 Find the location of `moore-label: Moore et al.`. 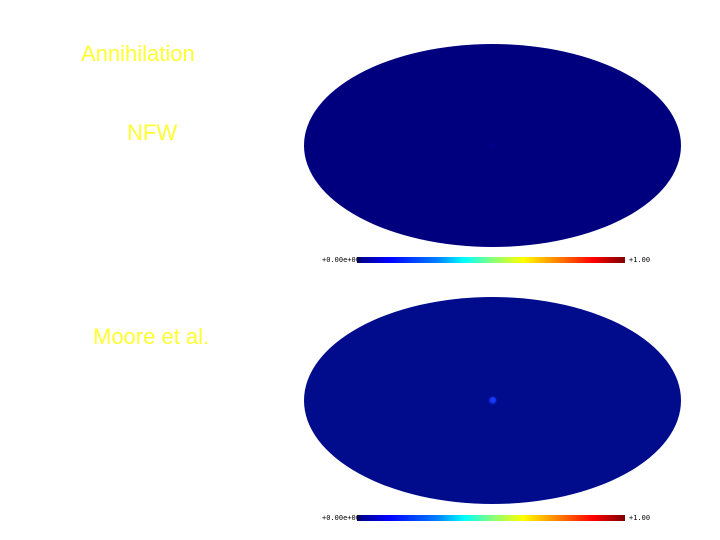

moore-label: Moore et al. is located at coordinates (151, 336).